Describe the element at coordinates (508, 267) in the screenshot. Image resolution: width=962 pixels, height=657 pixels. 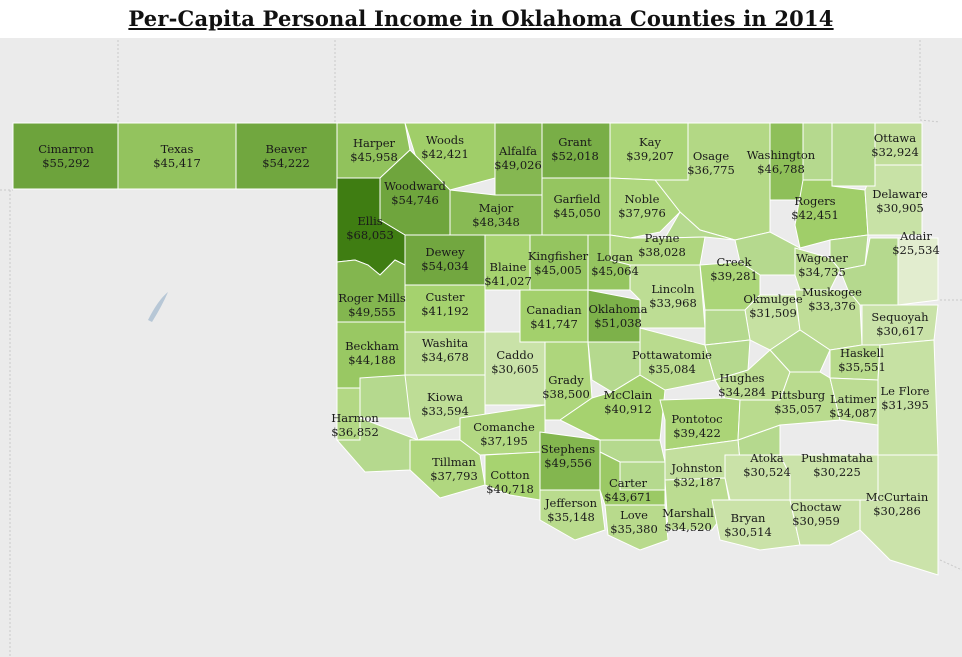
I see `county-name-blaine: Blaine` at that location.